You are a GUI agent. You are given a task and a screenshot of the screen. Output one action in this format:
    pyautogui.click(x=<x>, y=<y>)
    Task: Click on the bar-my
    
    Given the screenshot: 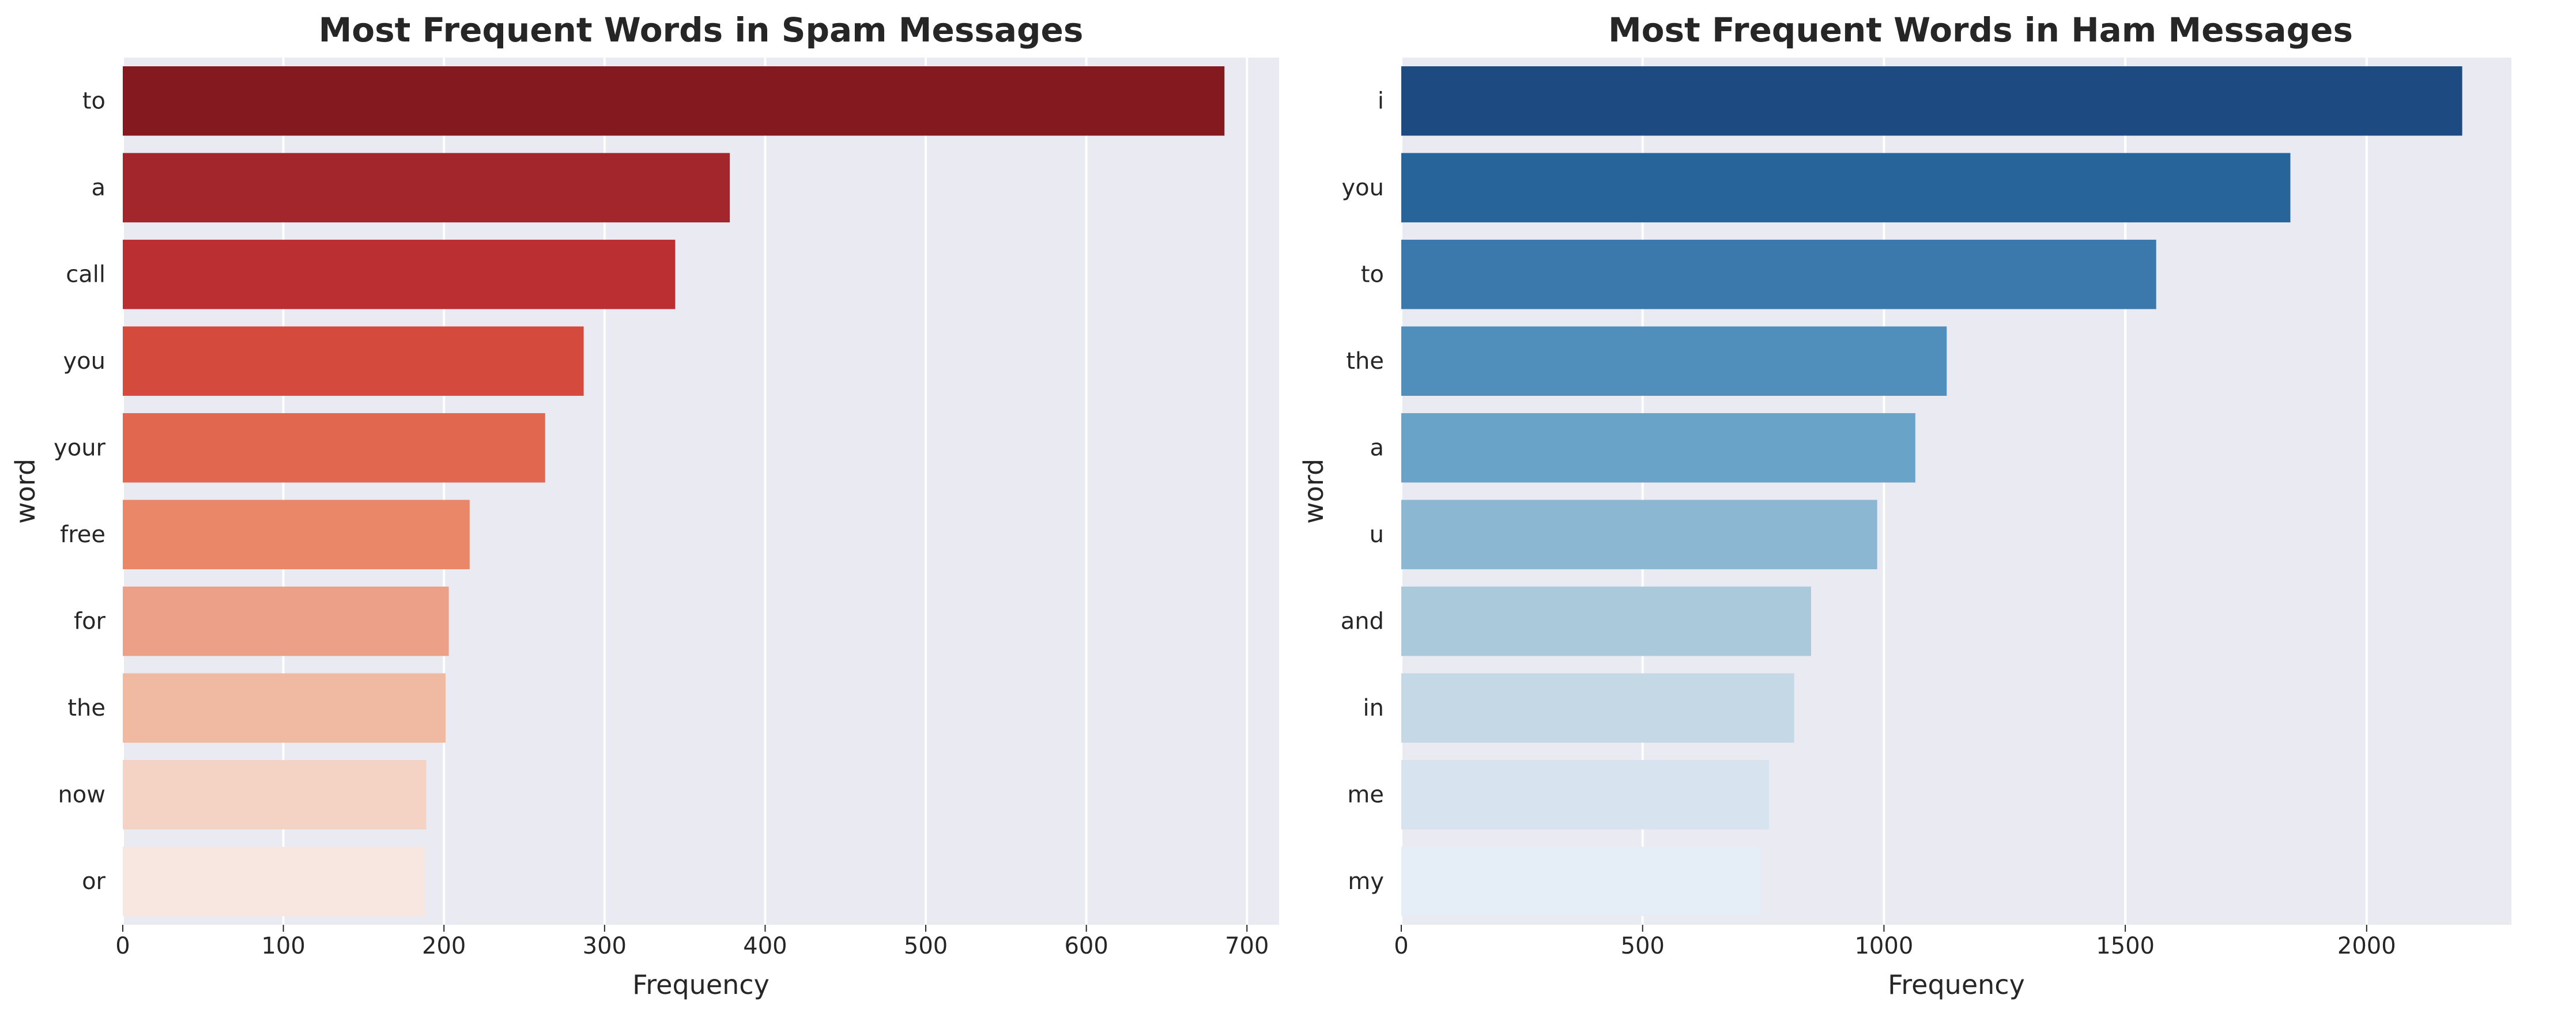 What is the action you would take?
    pyautogui.click(x=1581, y=881)
    